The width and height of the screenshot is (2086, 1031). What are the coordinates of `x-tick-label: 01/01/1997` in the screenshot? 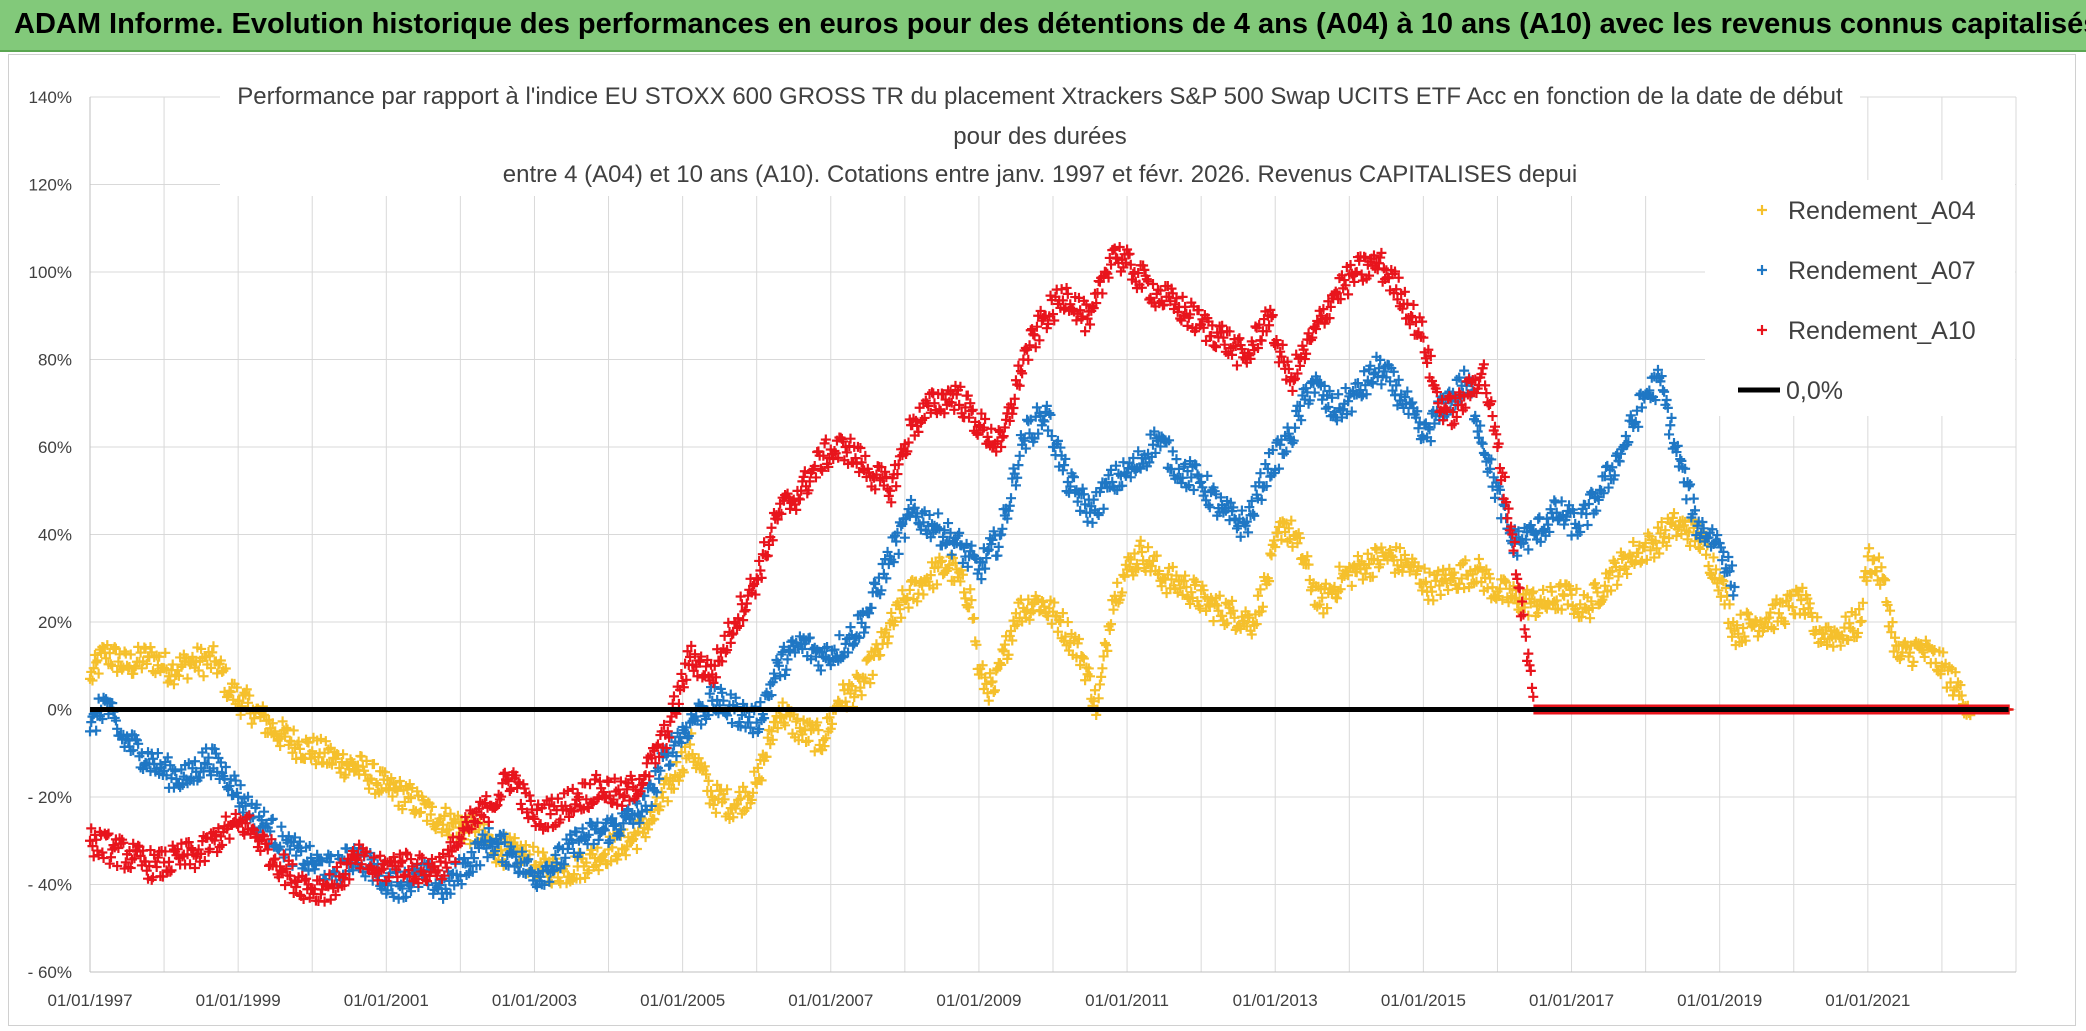 It's located at (89, 1000).